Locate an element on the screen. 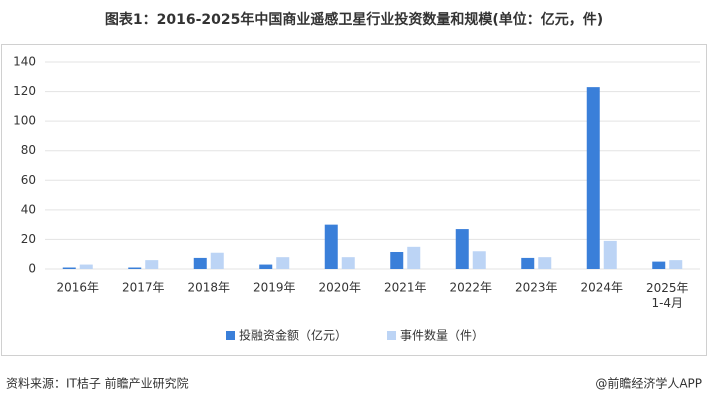 This screenshot has height=405, width=708. y-tick-label: 140 is located at coordinates (24, 62).